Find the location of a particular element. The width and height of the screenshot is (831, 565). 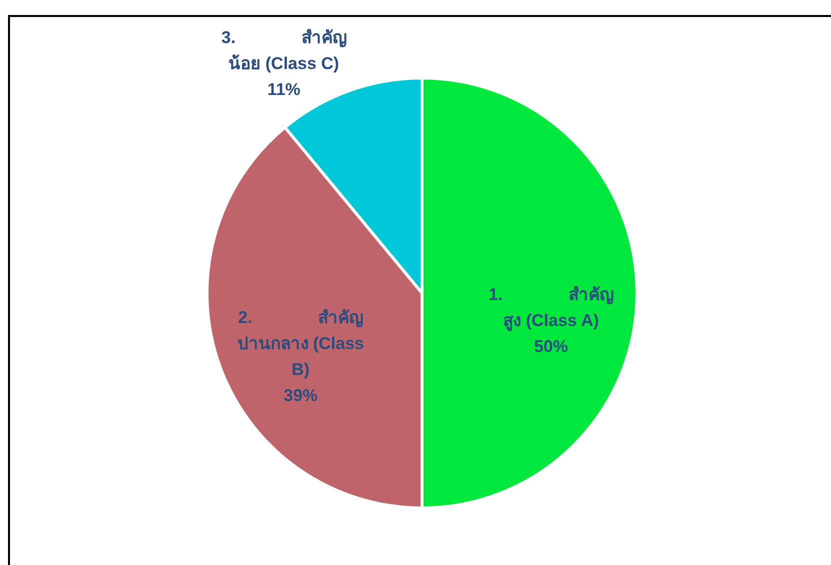

data-label: 50% is located at coordinates (551, 347).